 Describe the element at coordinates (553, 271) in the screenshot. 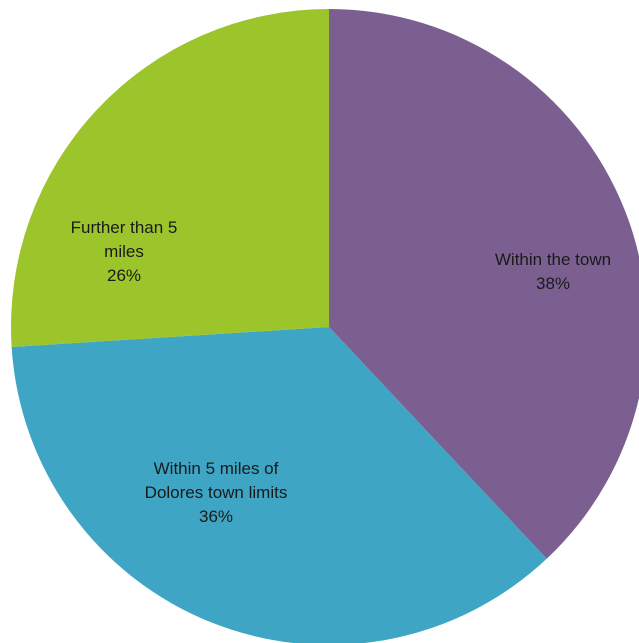

I see `slice-label-group-1: Within the town 38%` at that location.